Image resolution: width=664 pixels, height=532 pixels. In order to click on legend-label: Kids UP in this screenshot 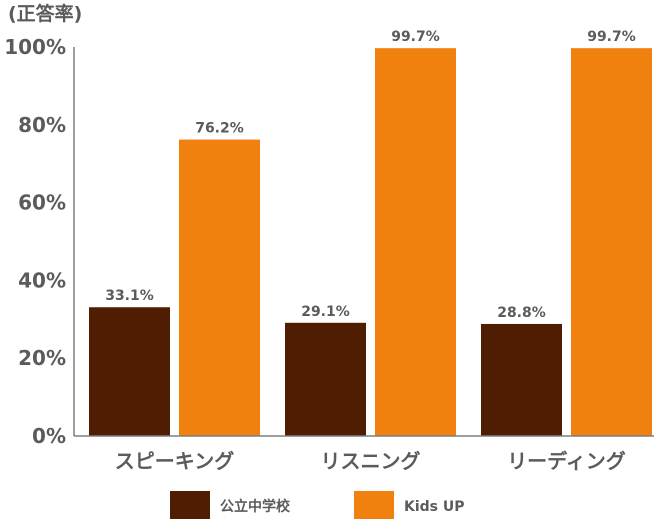, I will do `click(434, 507)`.